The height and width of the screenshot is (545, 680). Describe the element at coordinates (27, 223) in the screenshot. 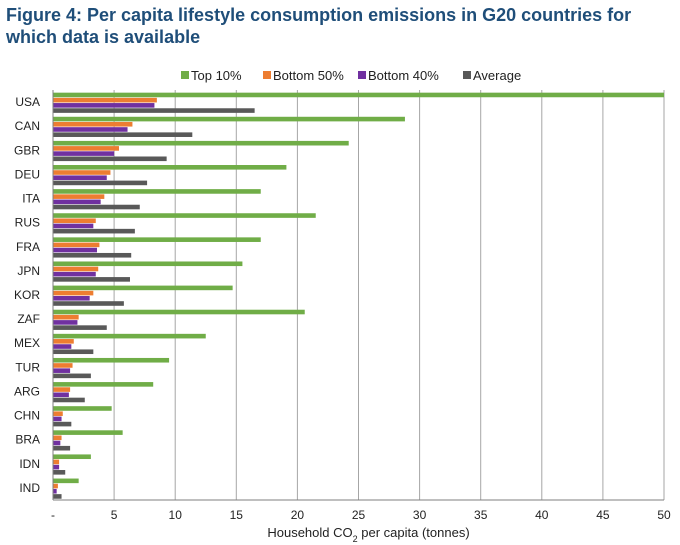

I see `y-tick-label: RUS` at that location.